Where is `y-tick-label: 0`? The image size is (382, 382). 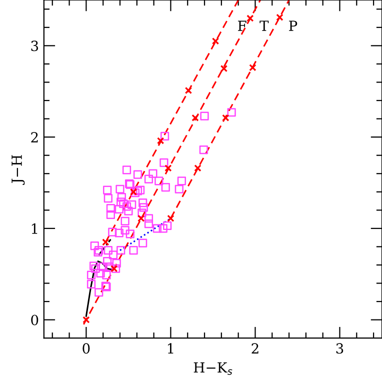
y-tick-label: 0 is located at coordinates (34, 320).